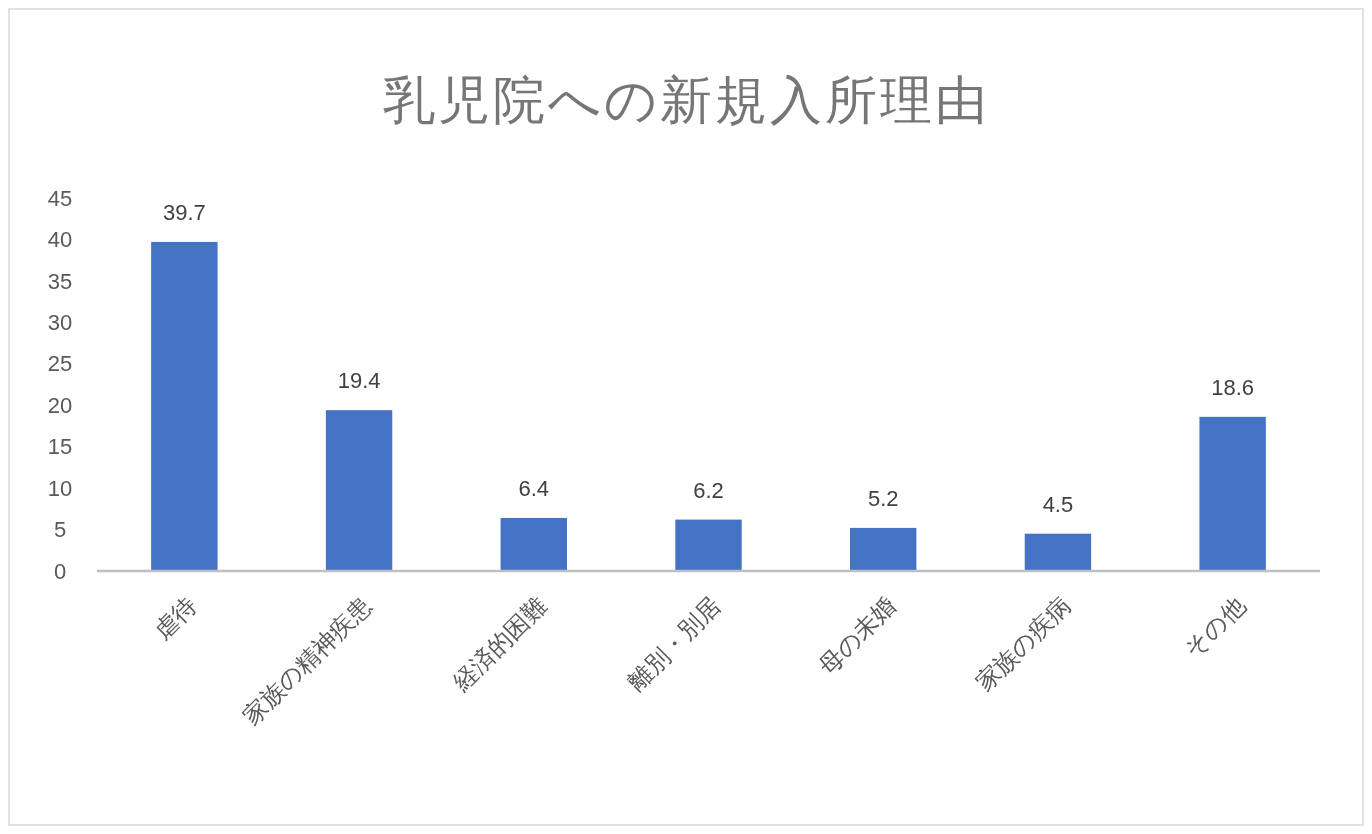 The width and height of the screenshot is (1372, 834). Describe the element at coordinates (60, 405) in the screenshot. I see `y-tick-label: 20` at that location.